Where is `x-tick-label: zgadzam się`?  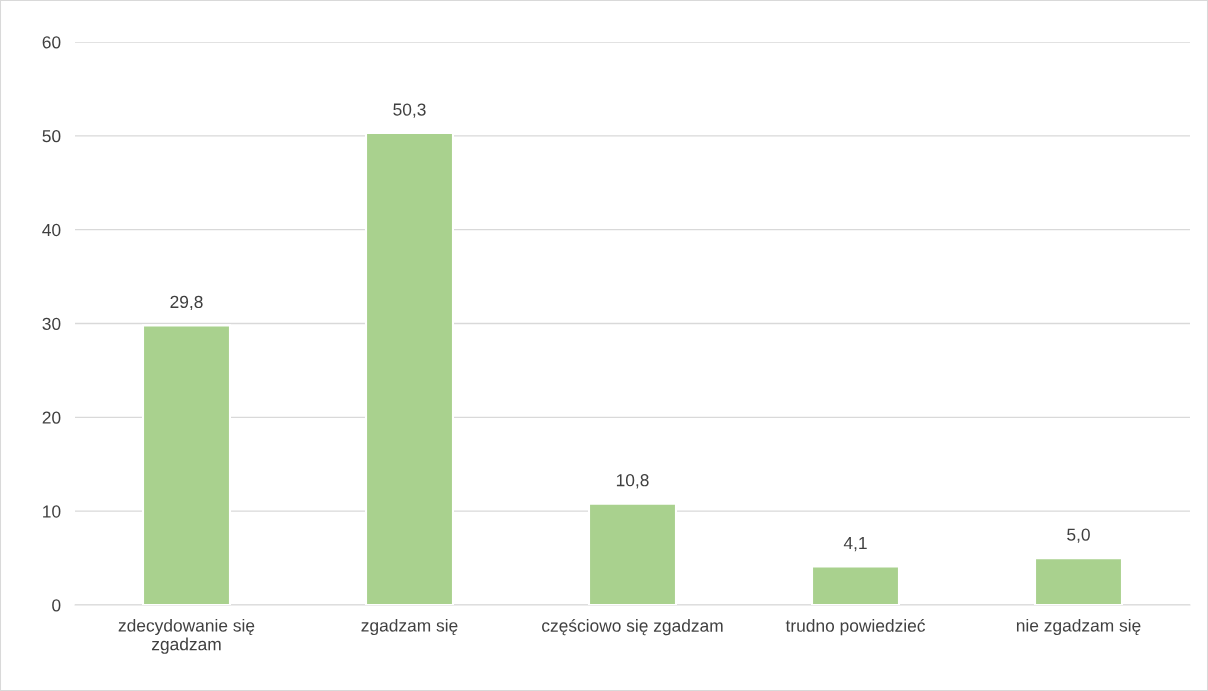
x-tick-label: zgadzam się is located at coordinates (409, 627).